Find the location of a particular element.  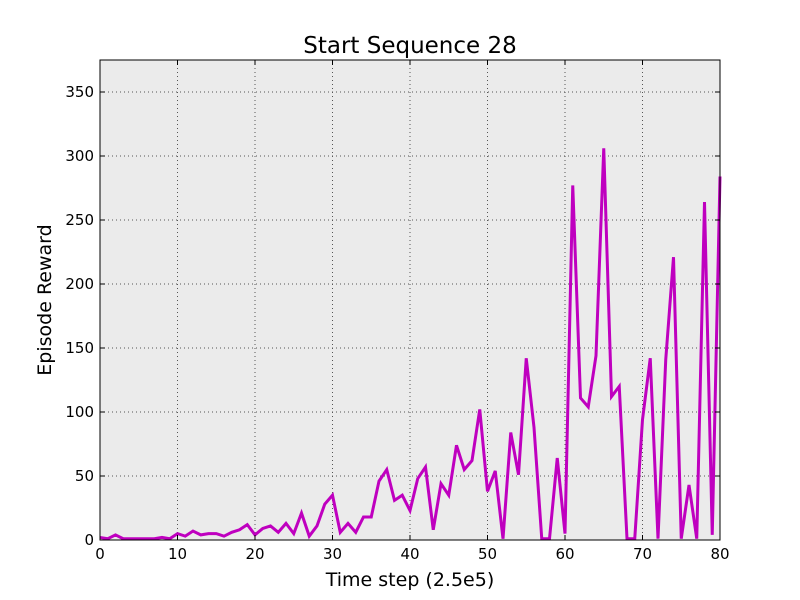

y-tick-label: 0 is located at coordinates (89, 540).